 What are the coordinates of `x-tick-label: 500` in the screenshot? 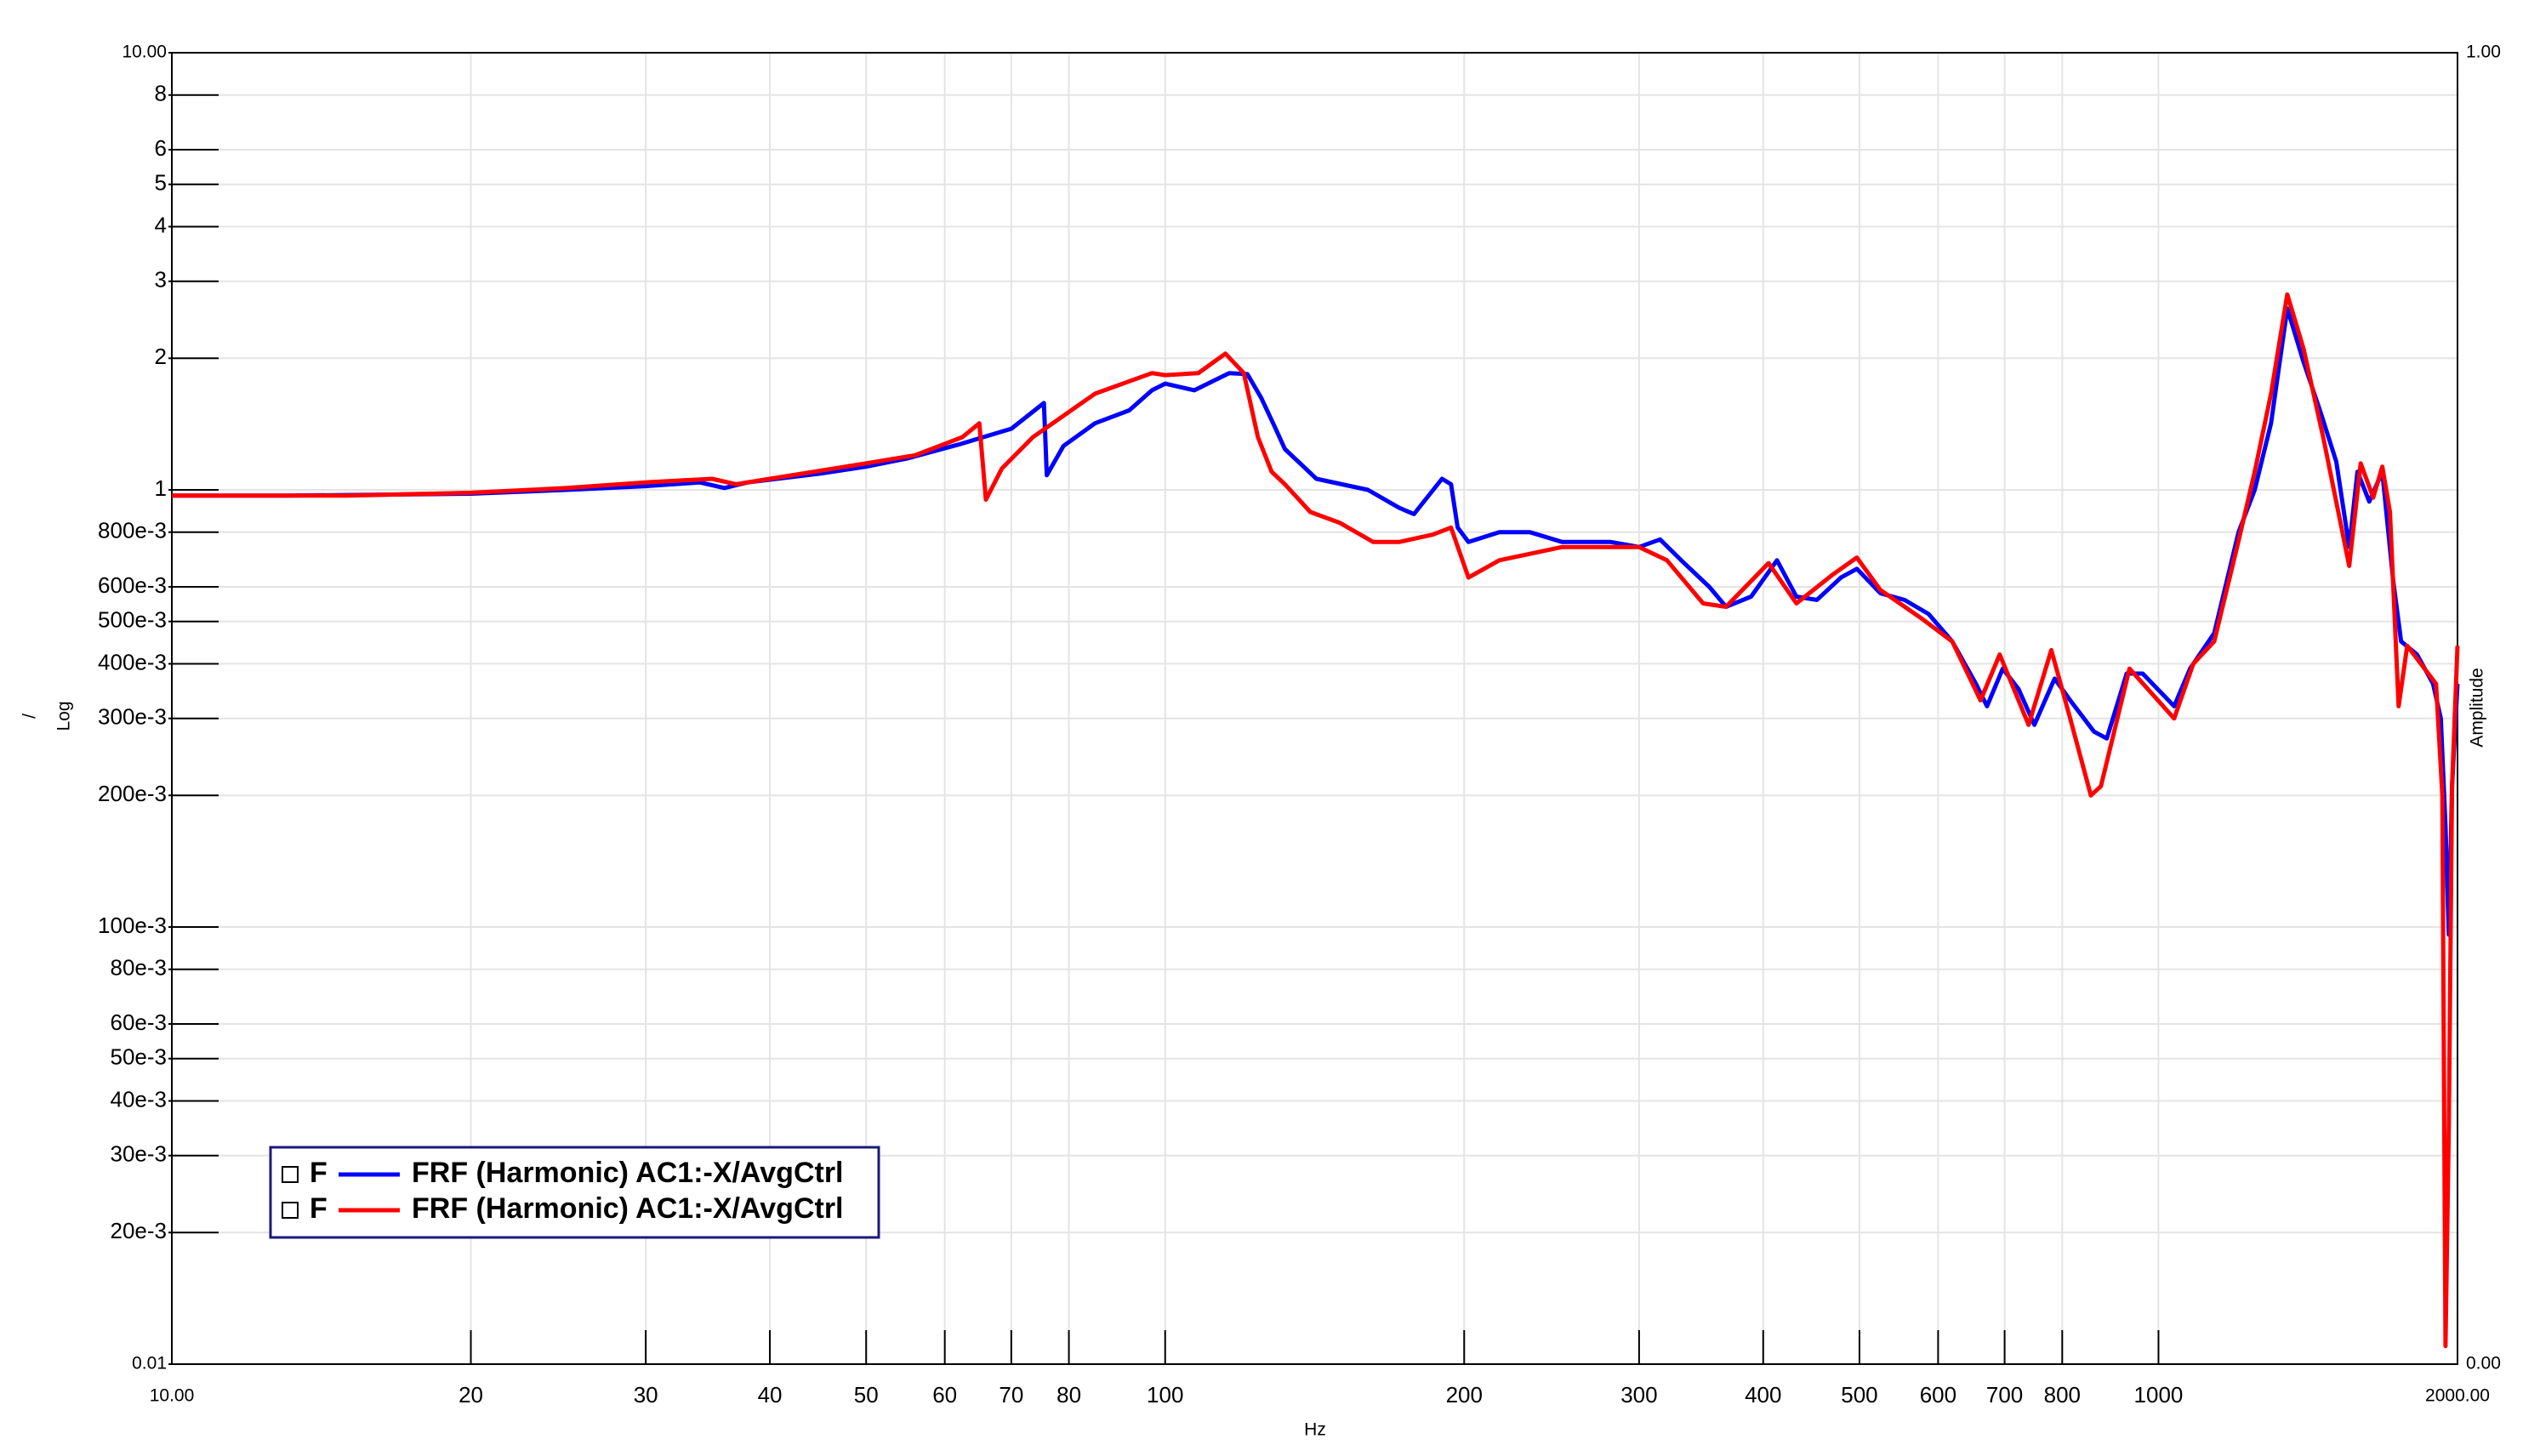 It's located at (1859, 1395).